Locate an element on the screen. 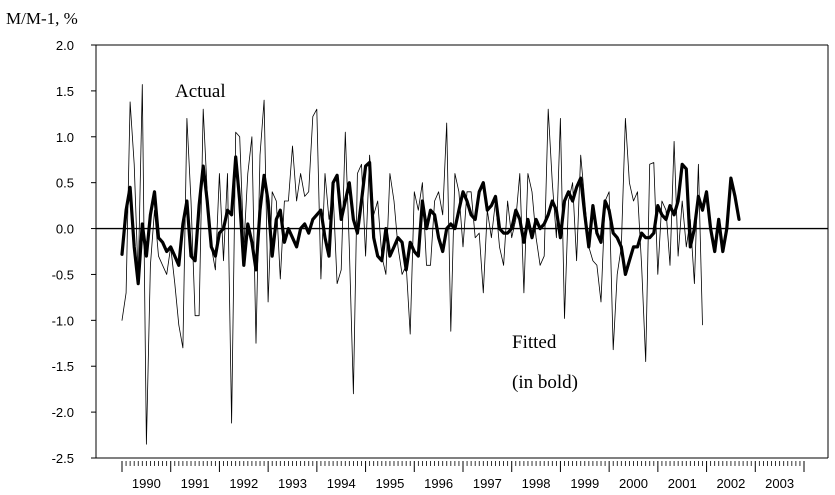  x-tick-label: 1997 is located at coordinates (487, 483).